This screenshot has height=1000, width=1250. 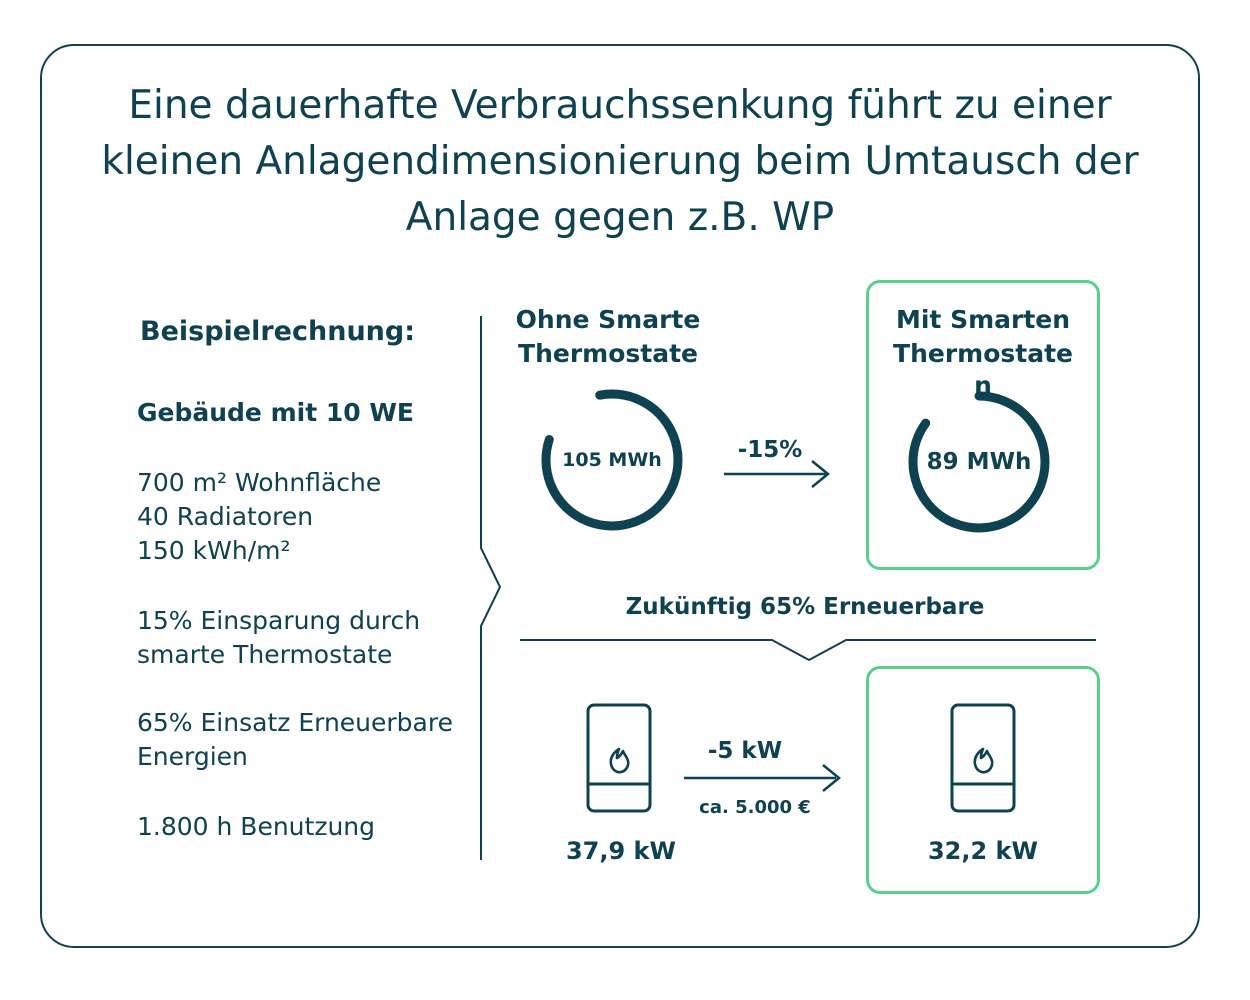 I want to click on power-reduction-arrow-icon, so click(x=762, y=778).